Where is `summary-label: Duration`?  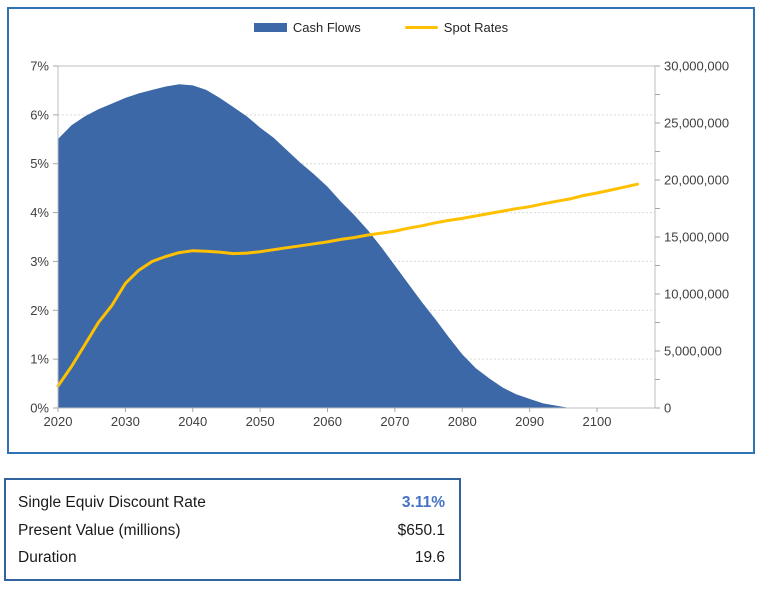
summary-label: Duration is located at coordinates (47, 557).